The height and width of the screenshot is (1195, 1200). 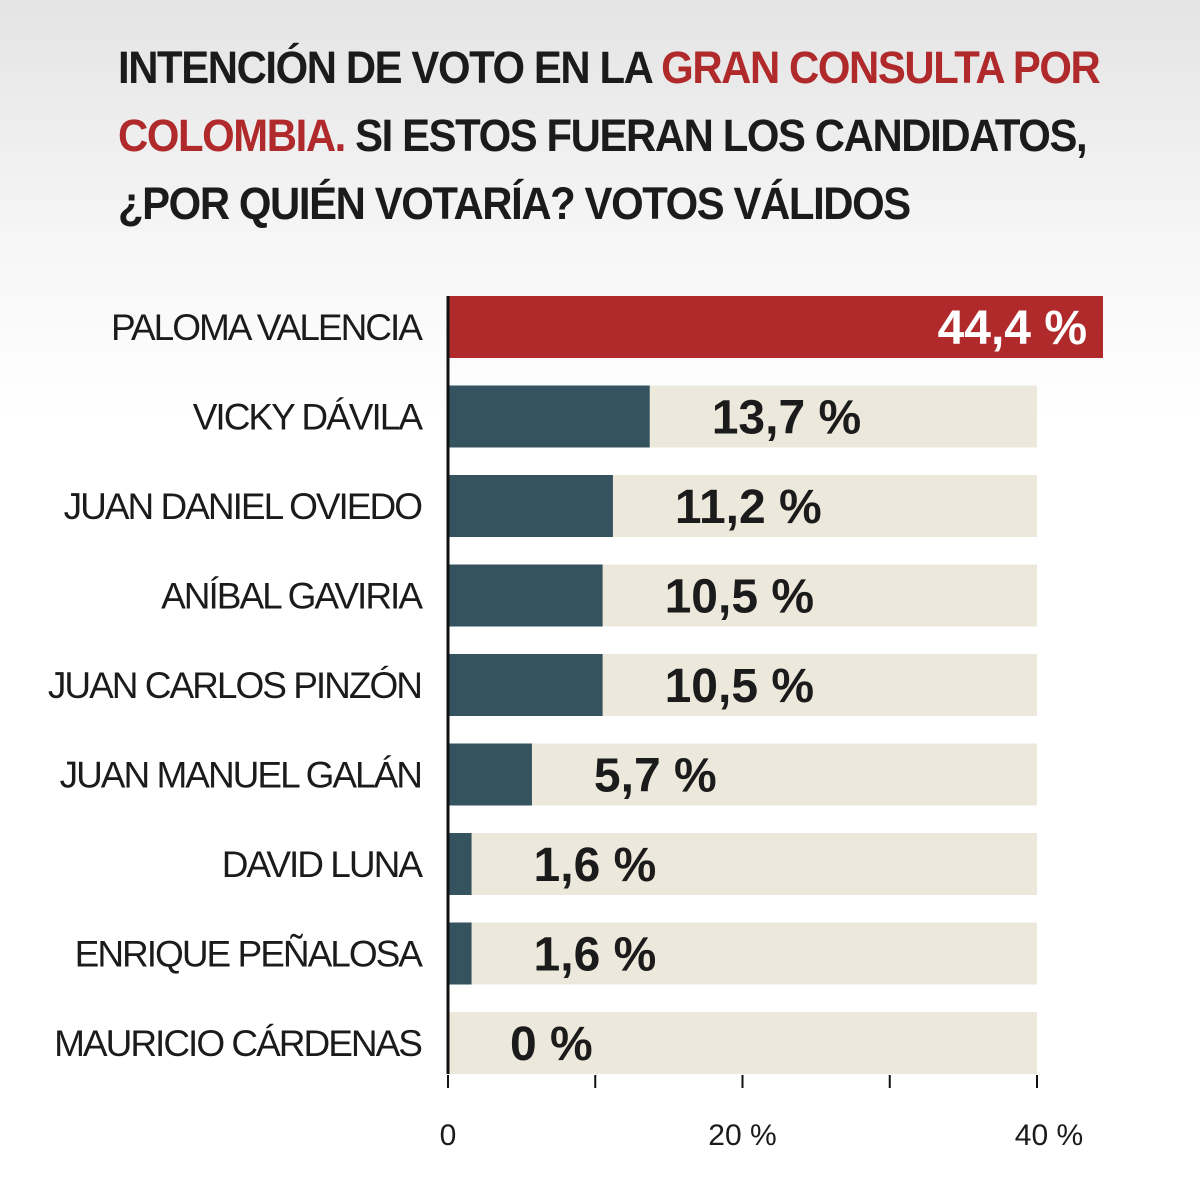 What do you see at coordinates (308, 417) in the screenshot?
I see `category-label: VICKY DÁVILA` at bounding box center [308, 417].